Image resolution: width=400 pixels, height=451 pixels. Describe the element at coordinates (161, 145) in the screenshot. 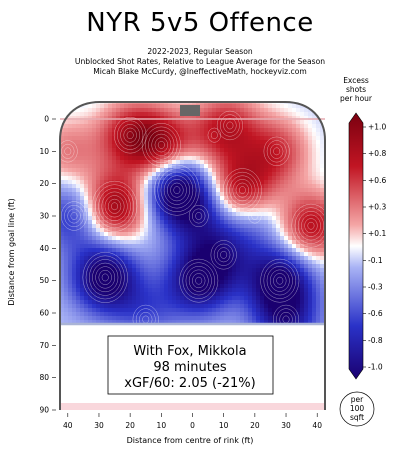

I see `contour-line` at that location.